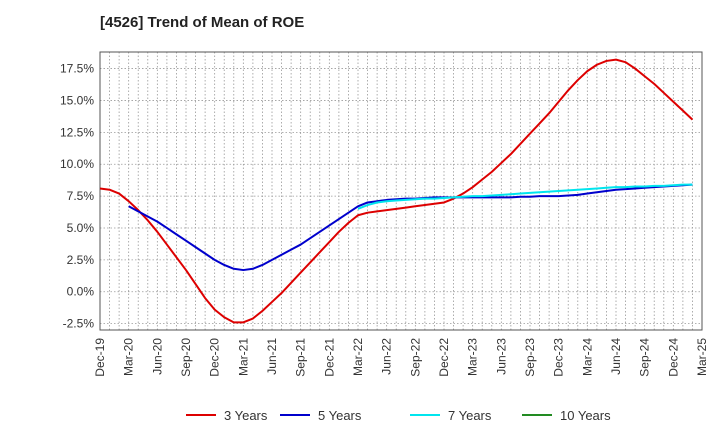 This screenshot has height=440, width=720. What do you see at coordinates (444, 357) in the screenshot?
I see `x-tick-label: Dec-22` at bounding box center [444, 357].